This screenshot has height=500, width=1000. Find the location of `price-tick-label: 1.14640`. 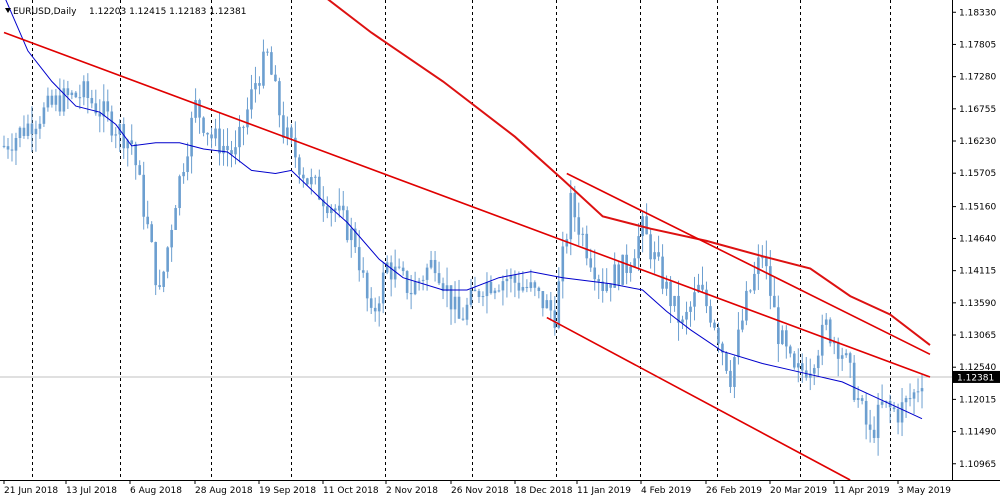

price-tick-label: 1.14640 is located at coordinates (977, 239).